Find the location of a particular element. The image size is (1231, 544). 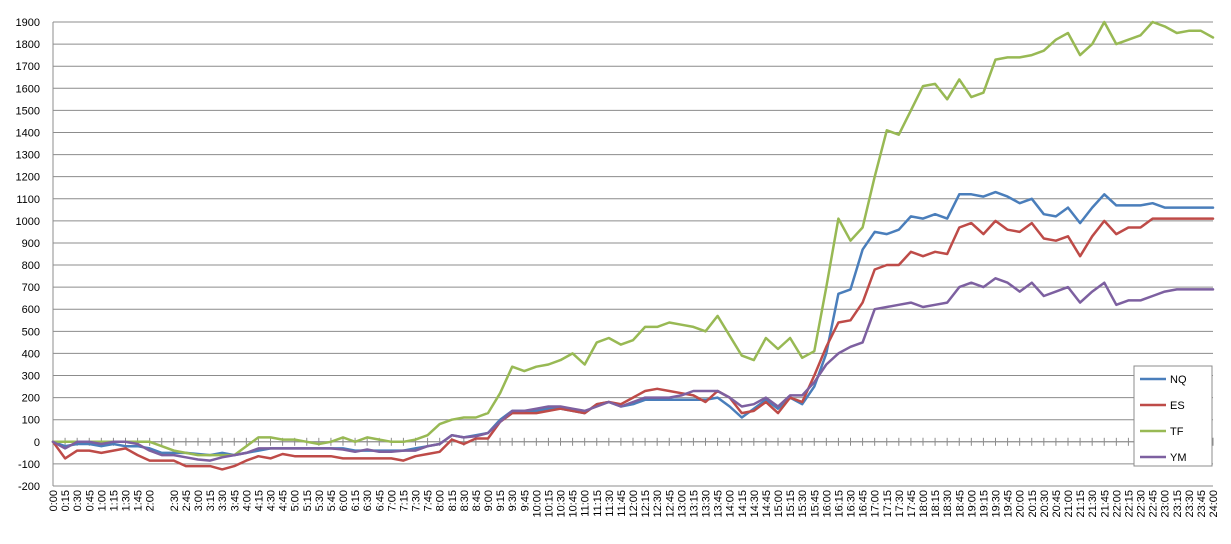

x-tick-label: 1:15 is located at coordinates (114, 500).